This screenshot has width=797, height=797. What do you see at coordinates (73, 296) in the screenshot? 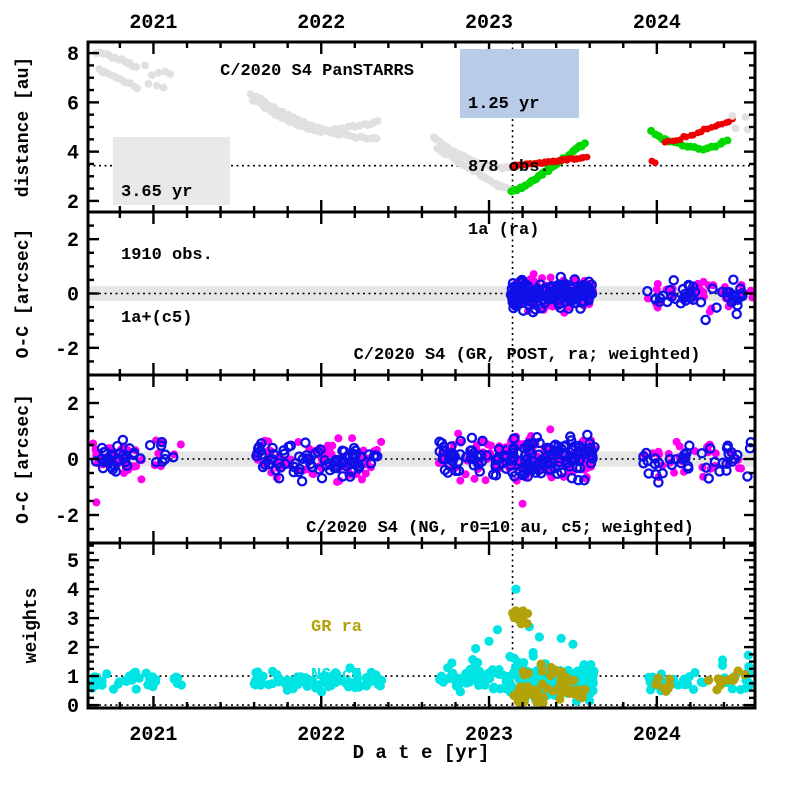
I see `y-tick-label: 0` at bounding box center [73, 296].